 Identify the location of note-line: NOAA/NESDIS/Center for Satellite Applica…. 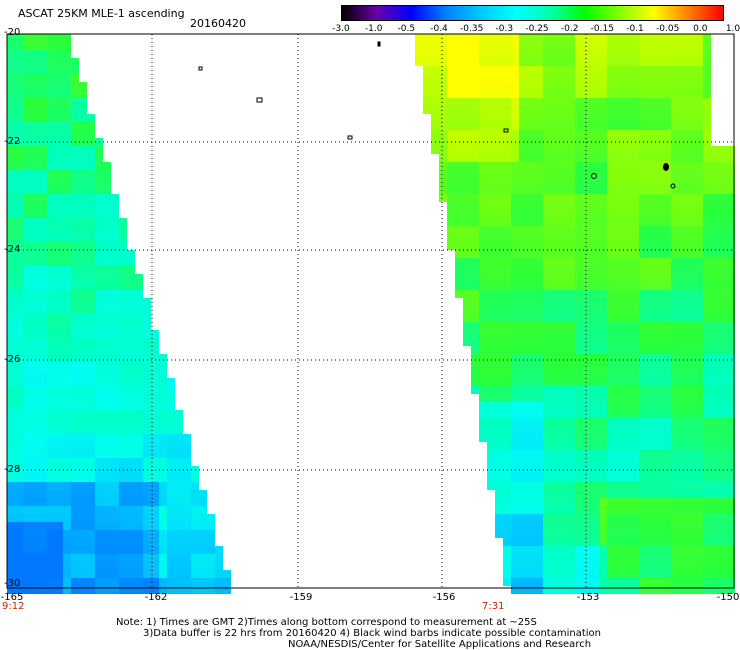
(440, 644).